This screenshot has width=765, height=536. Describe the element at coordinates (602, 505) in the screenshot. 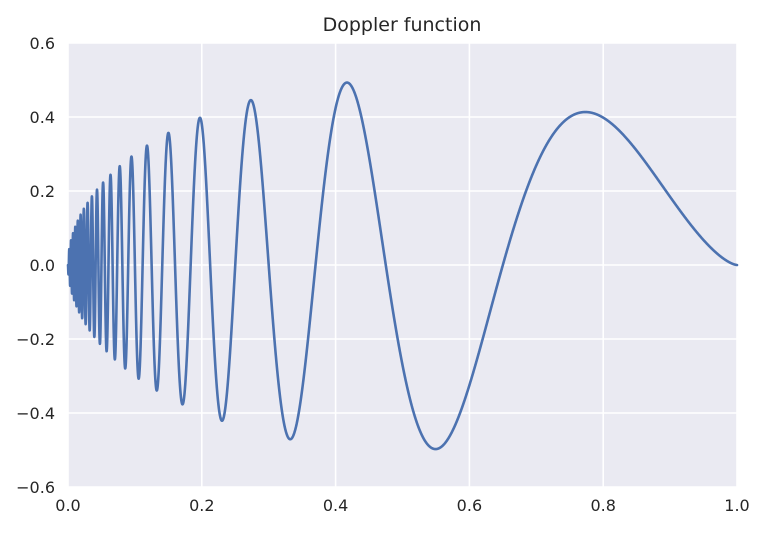

I see `x-tick-label: 0.8` at that location.